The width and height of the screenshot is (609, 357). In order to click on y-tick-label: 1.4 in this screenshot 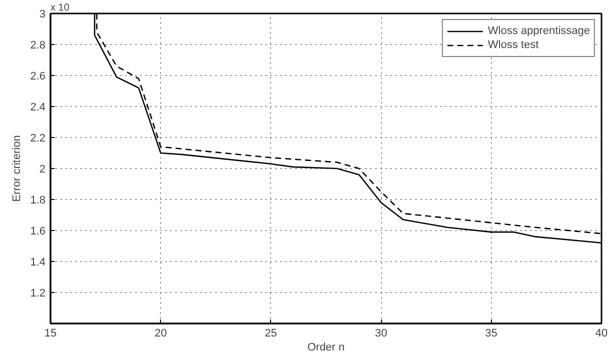, I will do `click(38, 262)`.